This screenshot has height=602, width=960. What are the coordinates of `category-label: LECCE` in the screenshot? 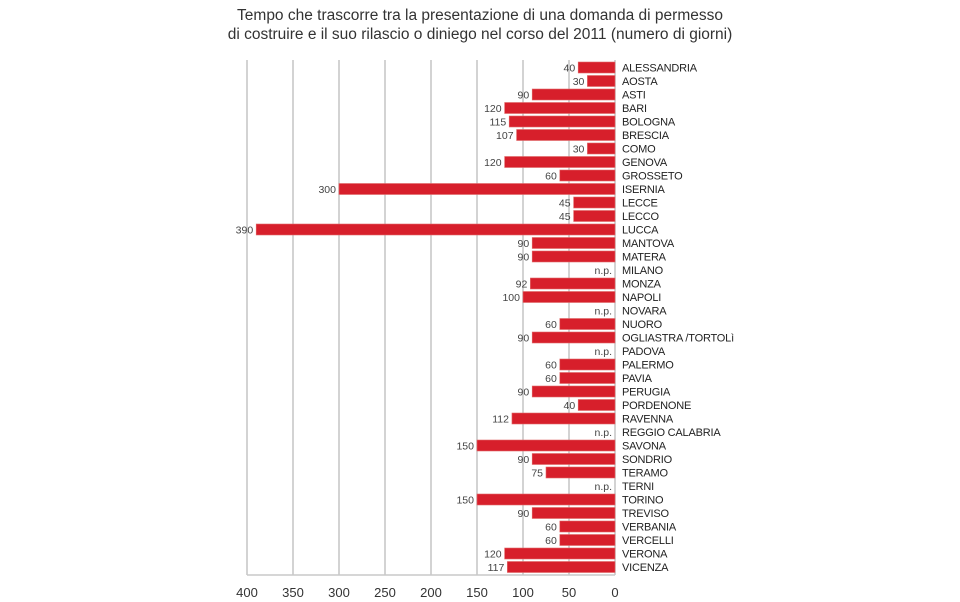 It's located at (640, 204).